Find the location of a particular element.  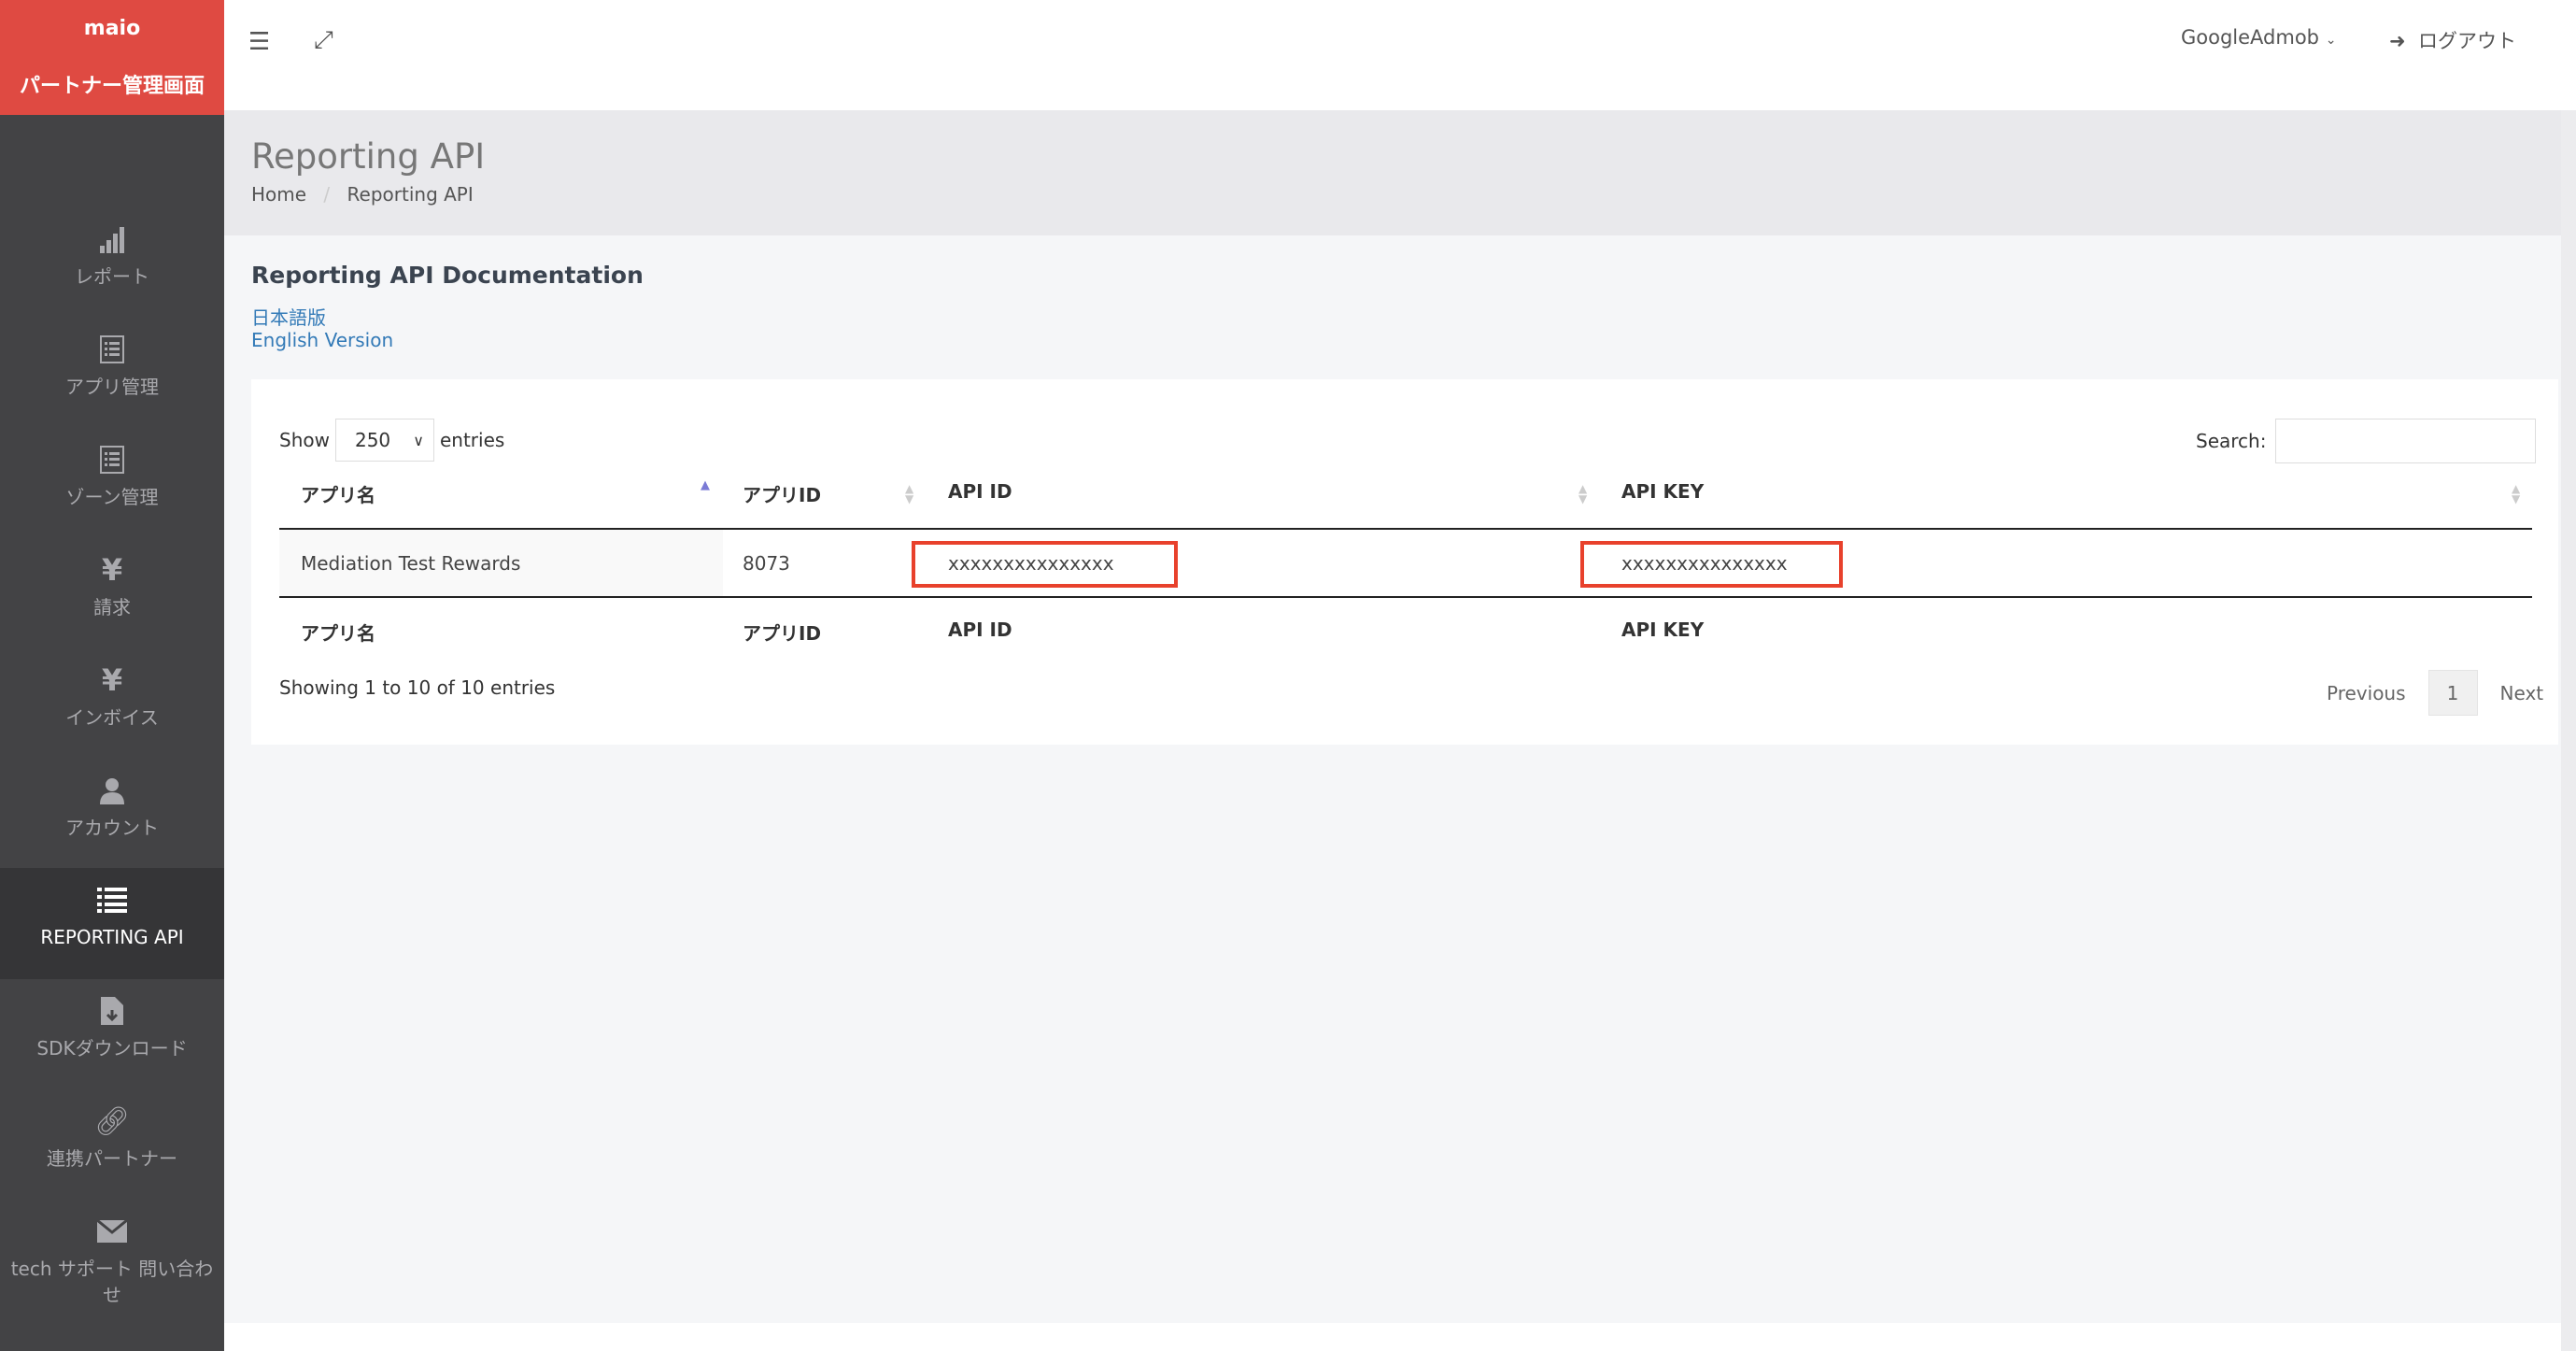

logout-icon: ➜ is located at coordinates (2397, 41).